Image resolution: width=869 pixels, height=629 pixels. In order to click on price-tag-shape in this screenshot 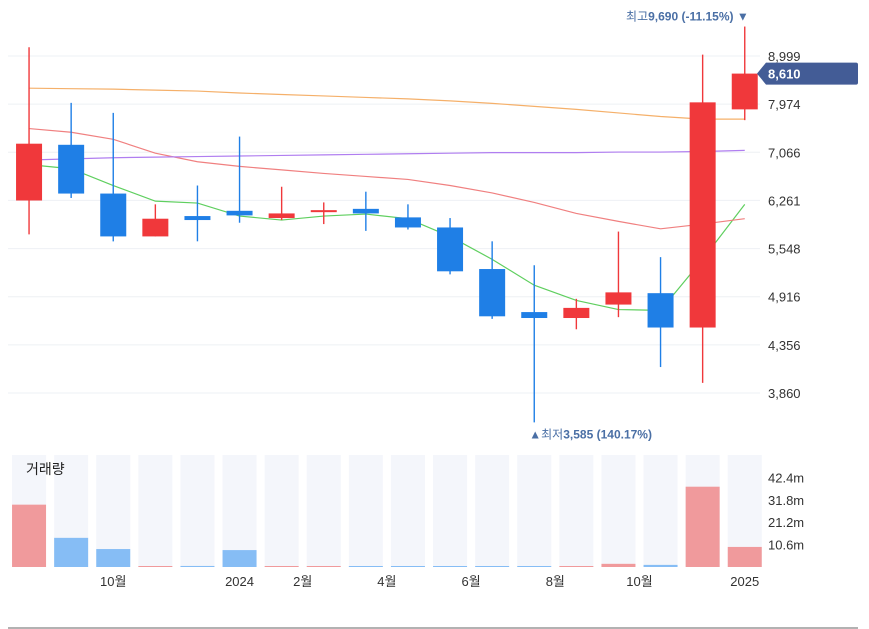, I will do `click(807, 73)`.